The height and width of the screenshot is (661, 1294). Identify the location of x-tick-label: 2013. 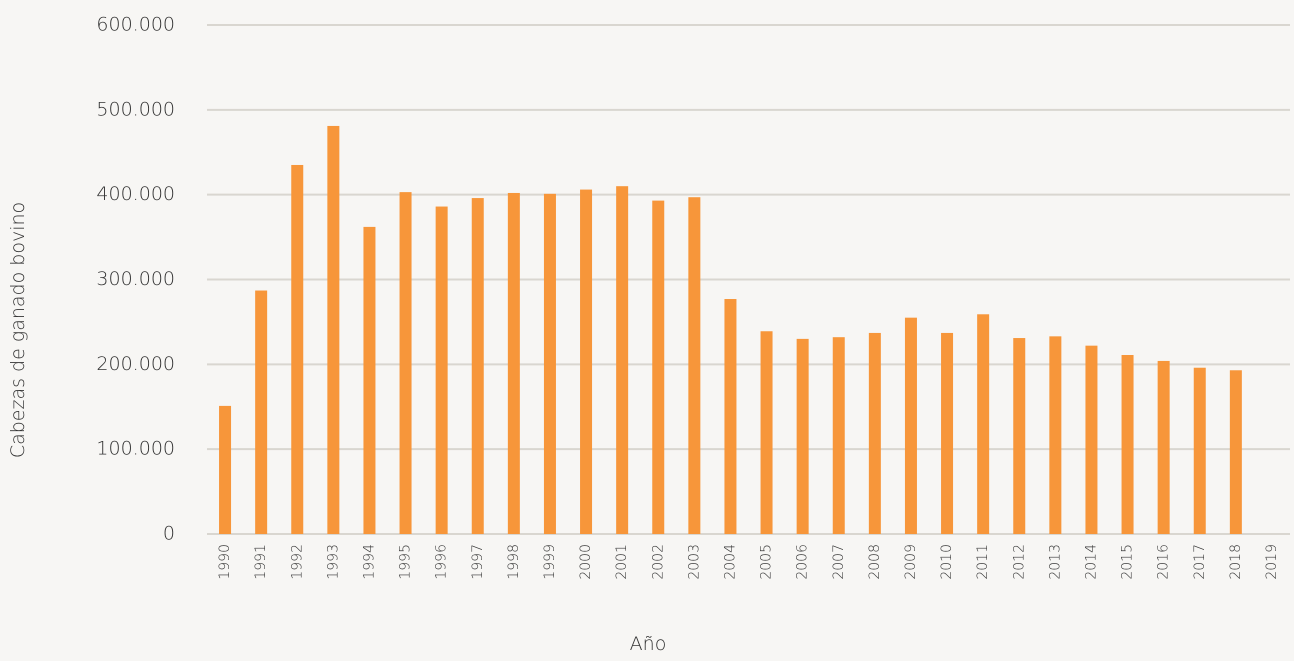
(1055, 562).